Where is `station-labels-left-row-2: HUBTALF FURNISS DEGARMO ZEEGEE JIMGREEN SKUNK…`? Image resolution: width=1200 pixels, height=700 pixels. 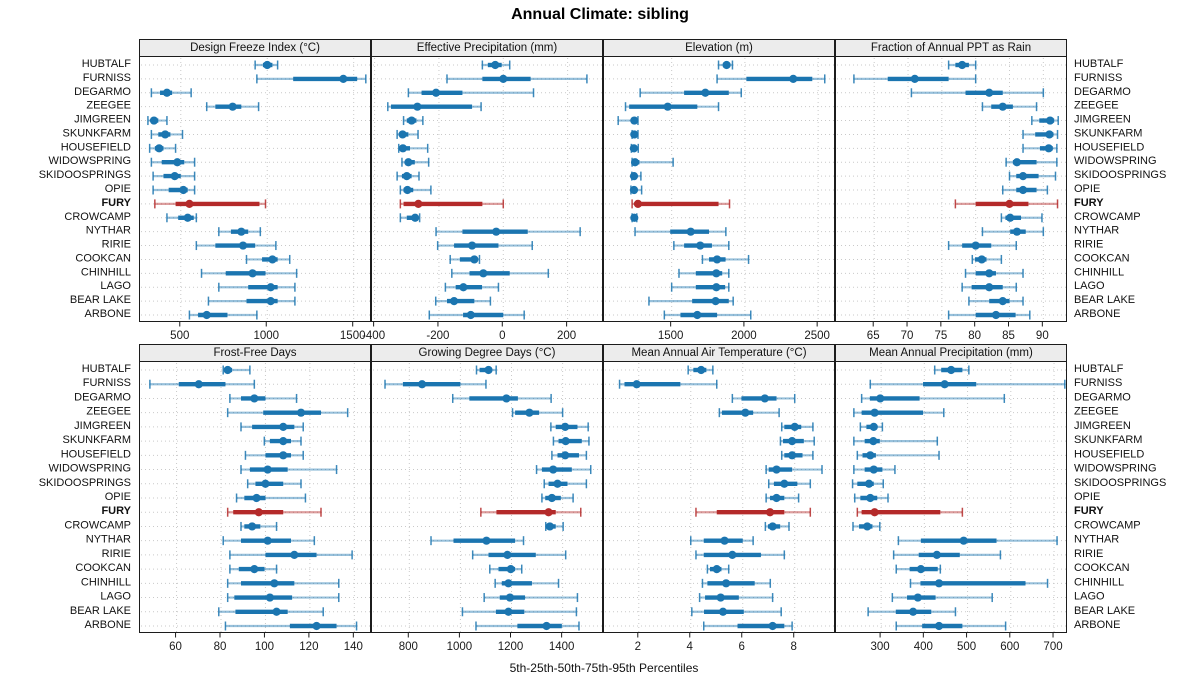 station-labels-left-row-2: HUBTALF FURNISS DEGARMO ZEEGEE JIMGREEN SKUNK… is located at coordinates (85, 497).